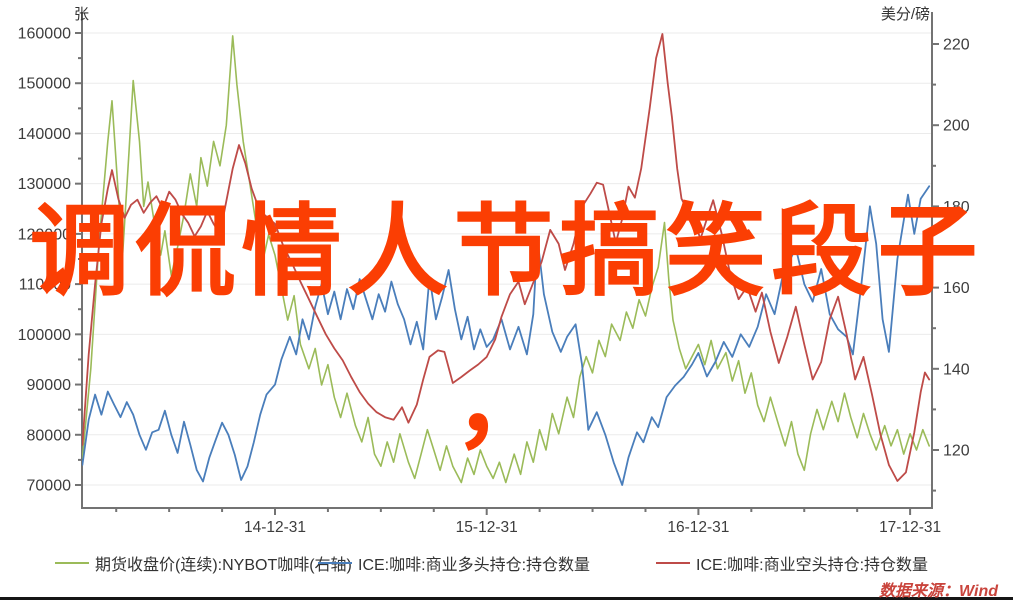 The width and height of the screenshot is (1013, 602). I want to click on bottom-border-line, so click(506, 598).